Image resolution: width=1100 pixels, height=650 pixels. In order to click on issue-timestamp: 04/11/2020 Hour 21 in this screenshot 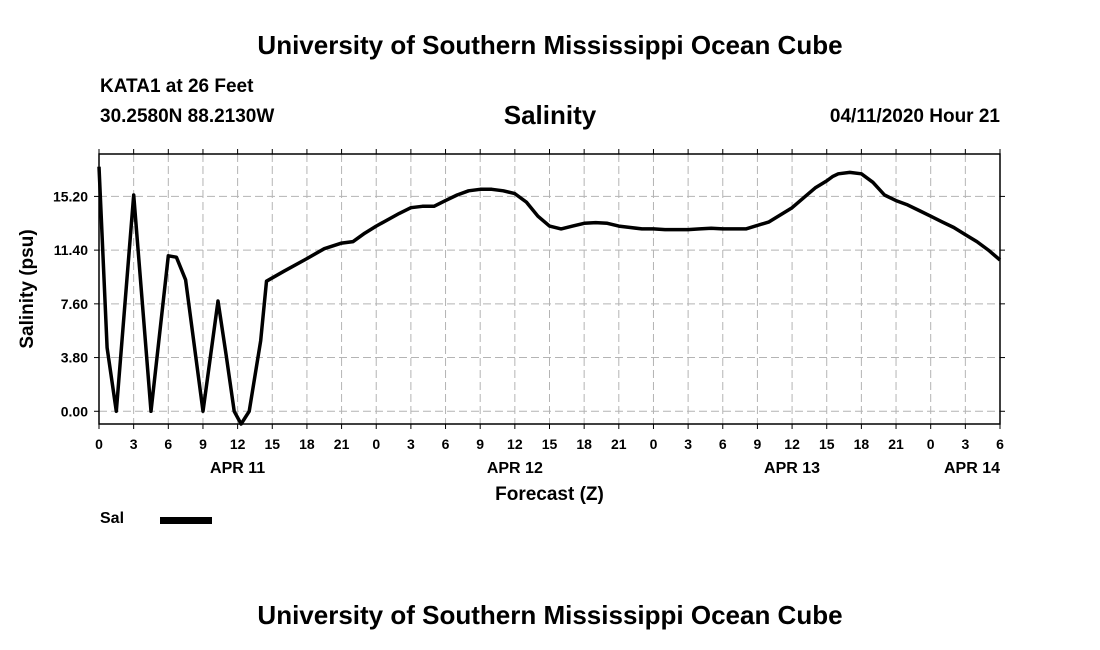, I will do `click(914, 116)`.